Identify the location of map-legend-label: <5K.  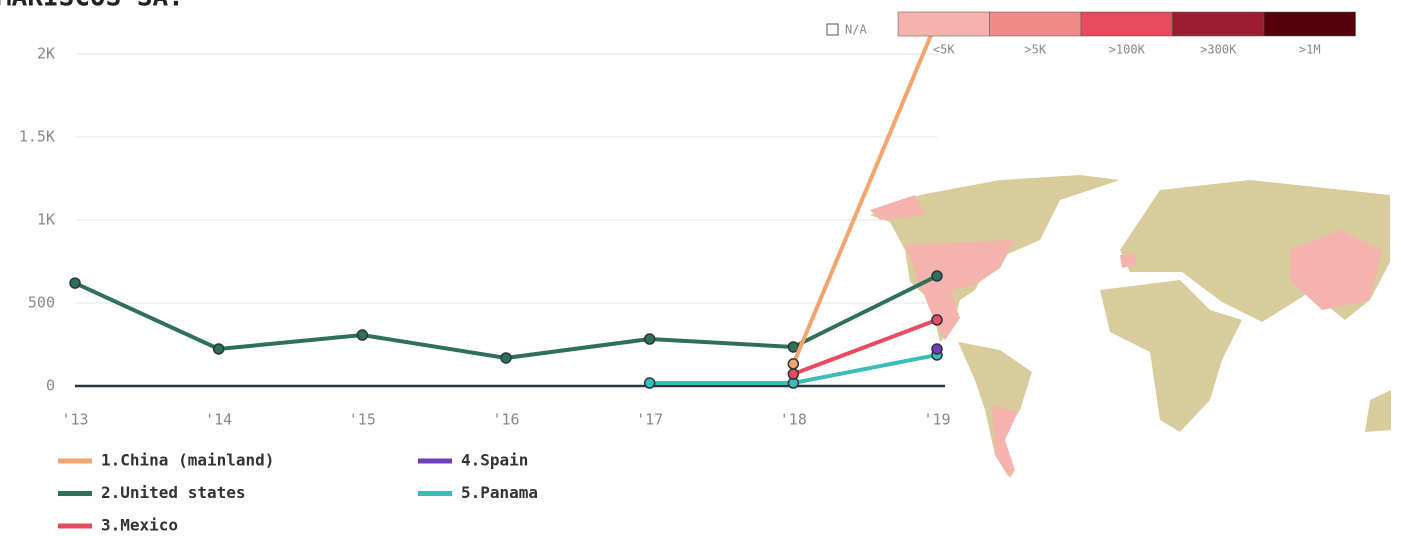
(944, 50).